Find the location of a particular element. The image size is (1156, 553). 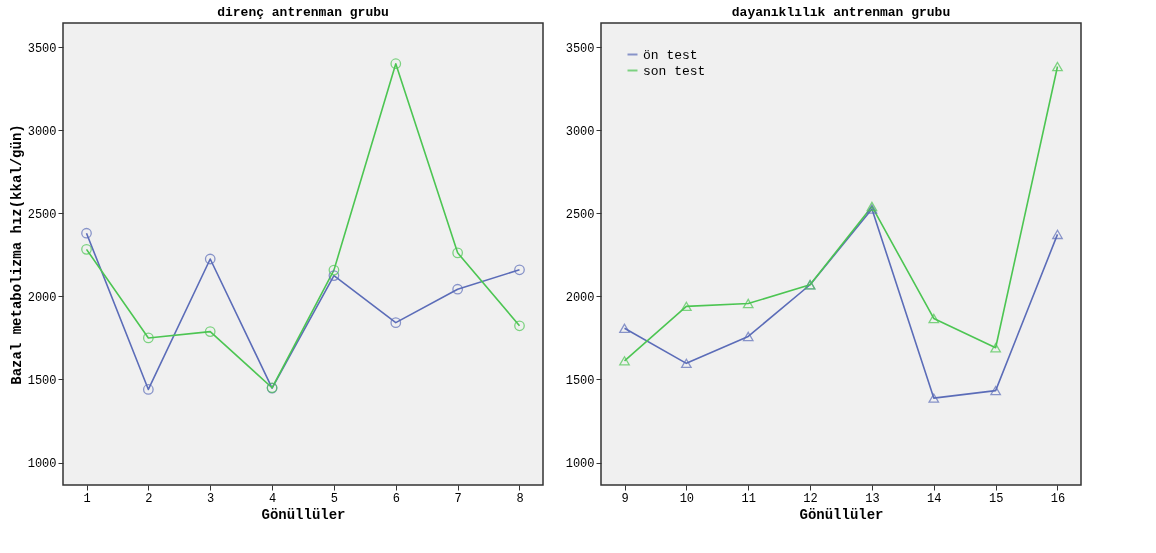

x-tick-label: 3 is located at coordinates (211, 498).